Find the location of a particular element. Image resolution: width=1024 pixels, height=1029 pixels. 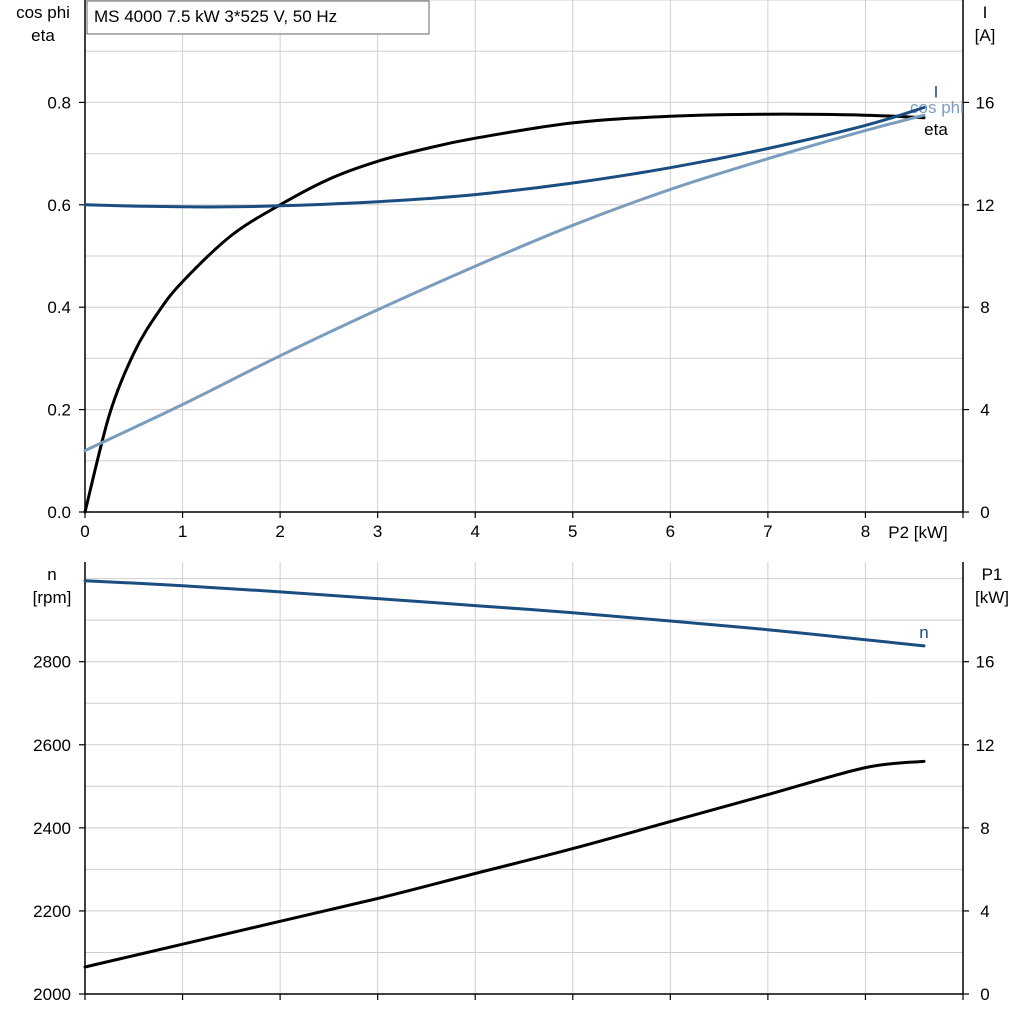

x-tick-label: 1 is located at coordinates (182, 531).